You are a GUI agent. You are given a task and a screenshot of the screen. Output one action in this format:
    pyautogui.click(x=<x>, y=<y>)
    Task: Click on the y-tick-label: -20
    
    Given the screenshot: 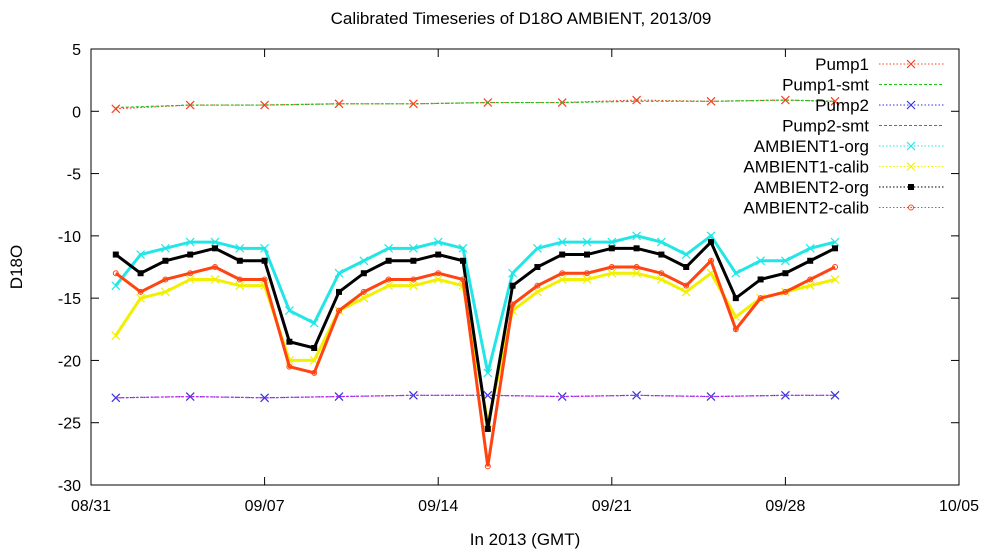 What is the action you would take?
    pyautogui.click(x=69, y=361)
    